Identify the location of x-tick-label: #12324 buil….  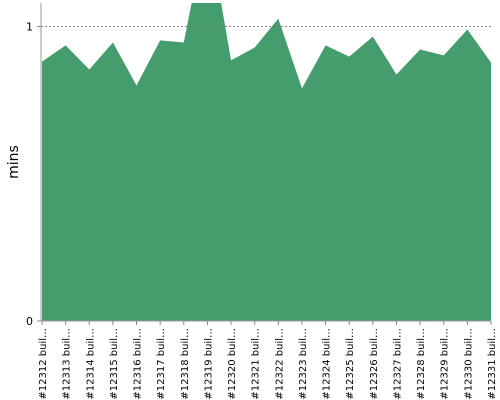
(327, 364).